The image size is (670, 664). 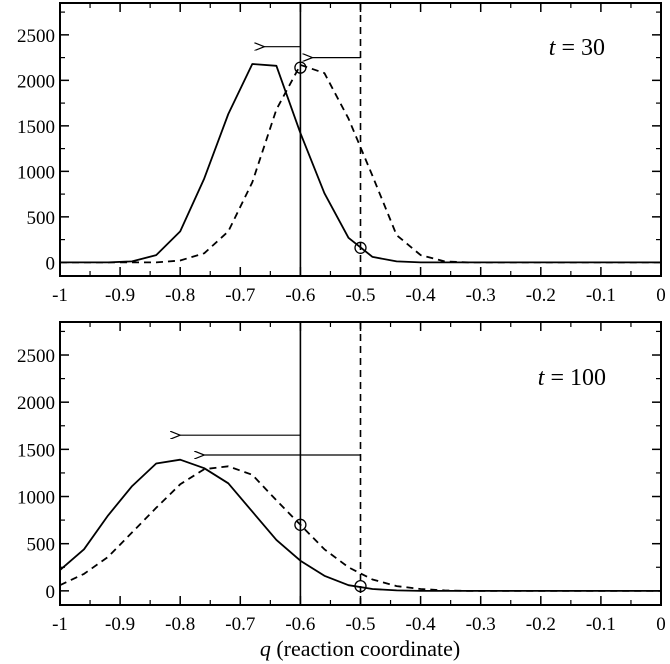 What do you see at coordinates (580, 48) in the screenshot?
I see `annotation-text: = 30` at bounding box center [580, 48].